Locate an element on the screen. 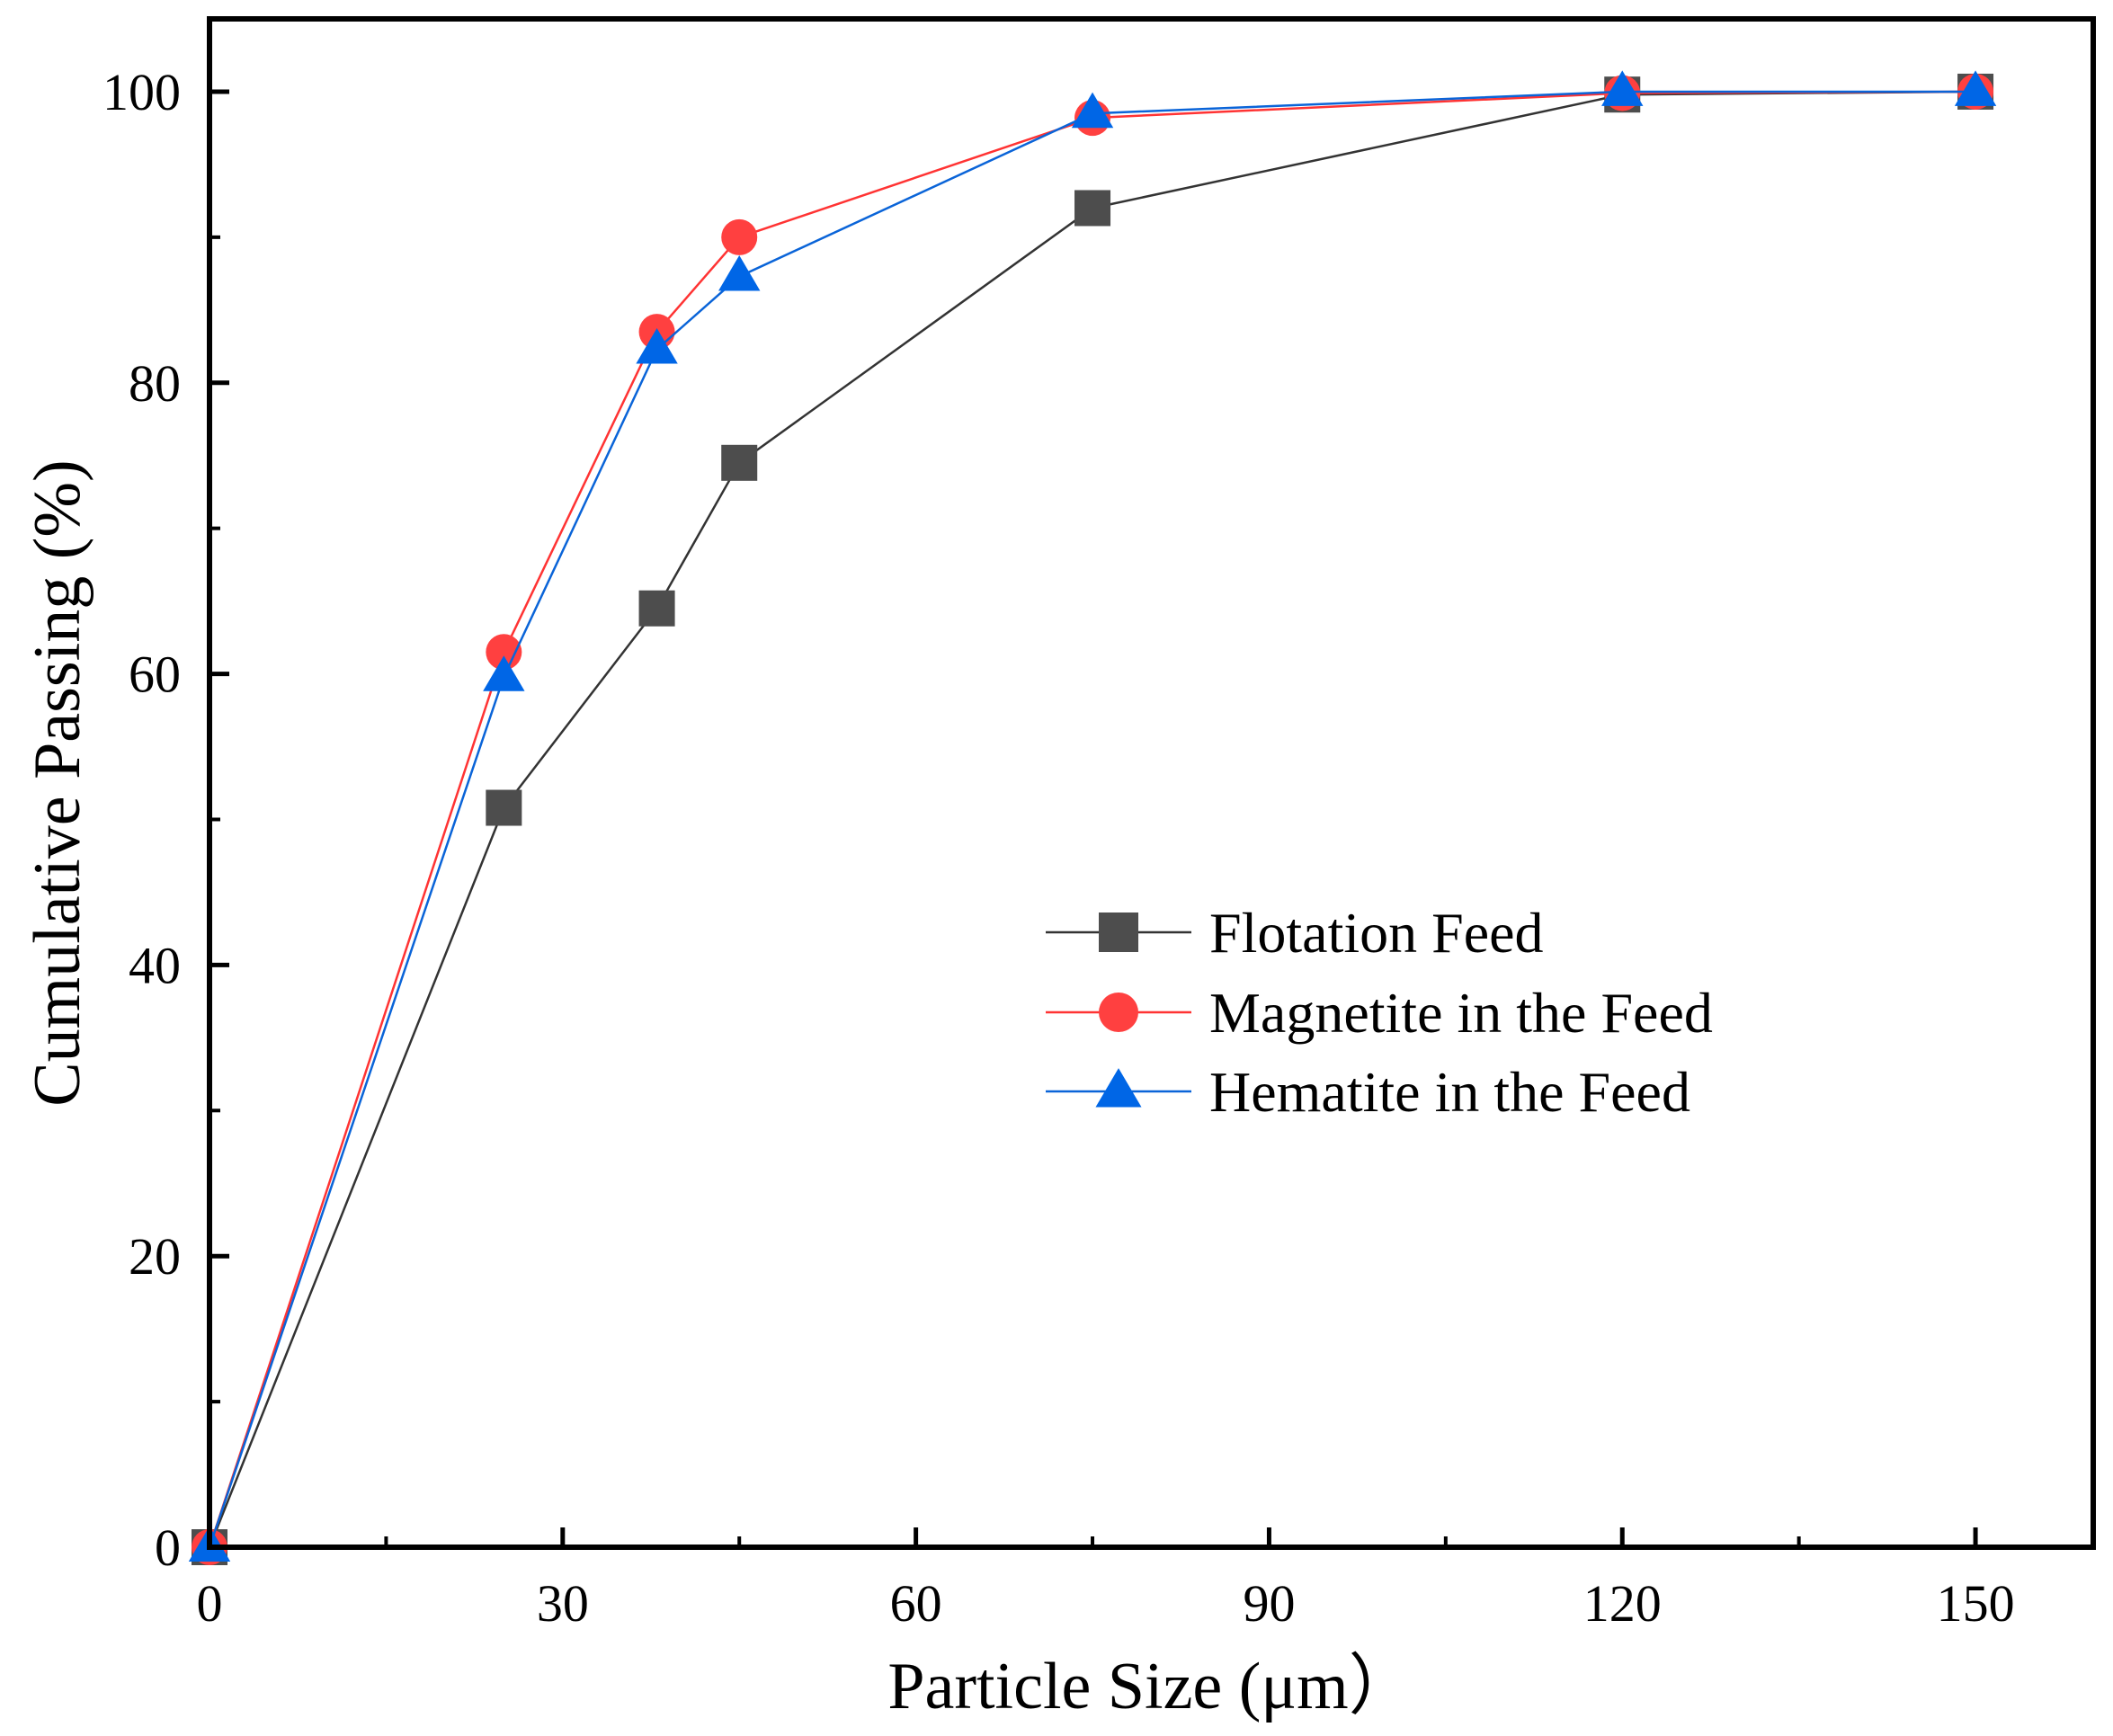  x-tick-label: 120 is located at coordinates (1622, 1603).